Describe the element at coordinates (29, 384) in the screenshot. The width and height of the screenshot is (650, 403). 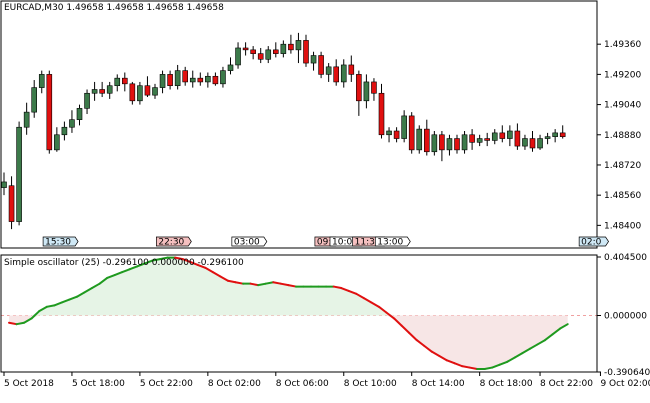
I see `time-axis-label: 5 Oct 2018` at that location.